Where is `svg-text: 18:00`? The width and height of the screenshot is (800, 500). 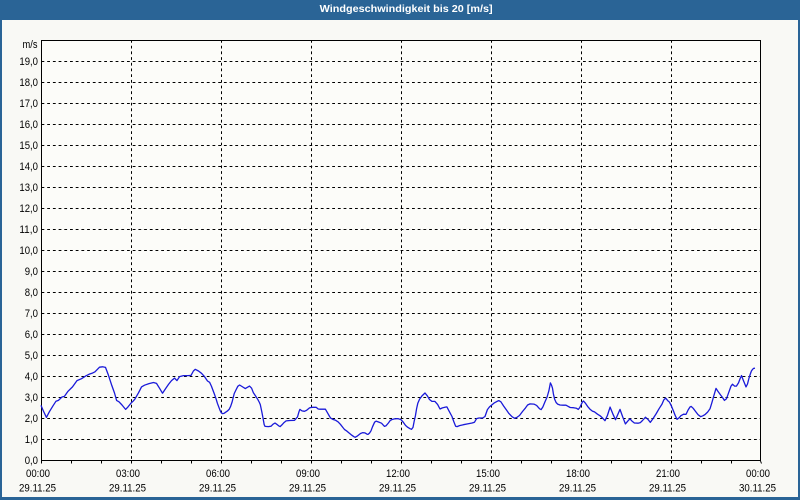 svg-text: 18:00 is located at coordinates (578, 474).